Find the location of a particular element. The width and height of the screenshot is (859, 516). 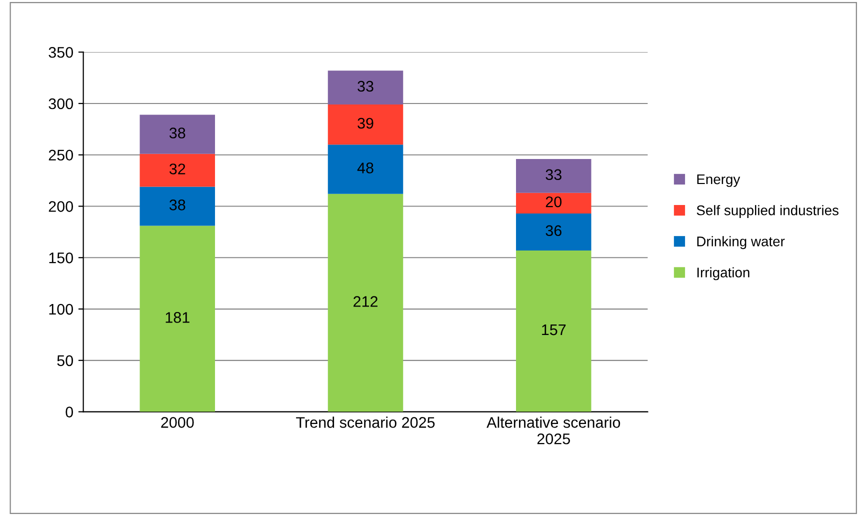

data-label: 36 is located at coordinates (554, 230).